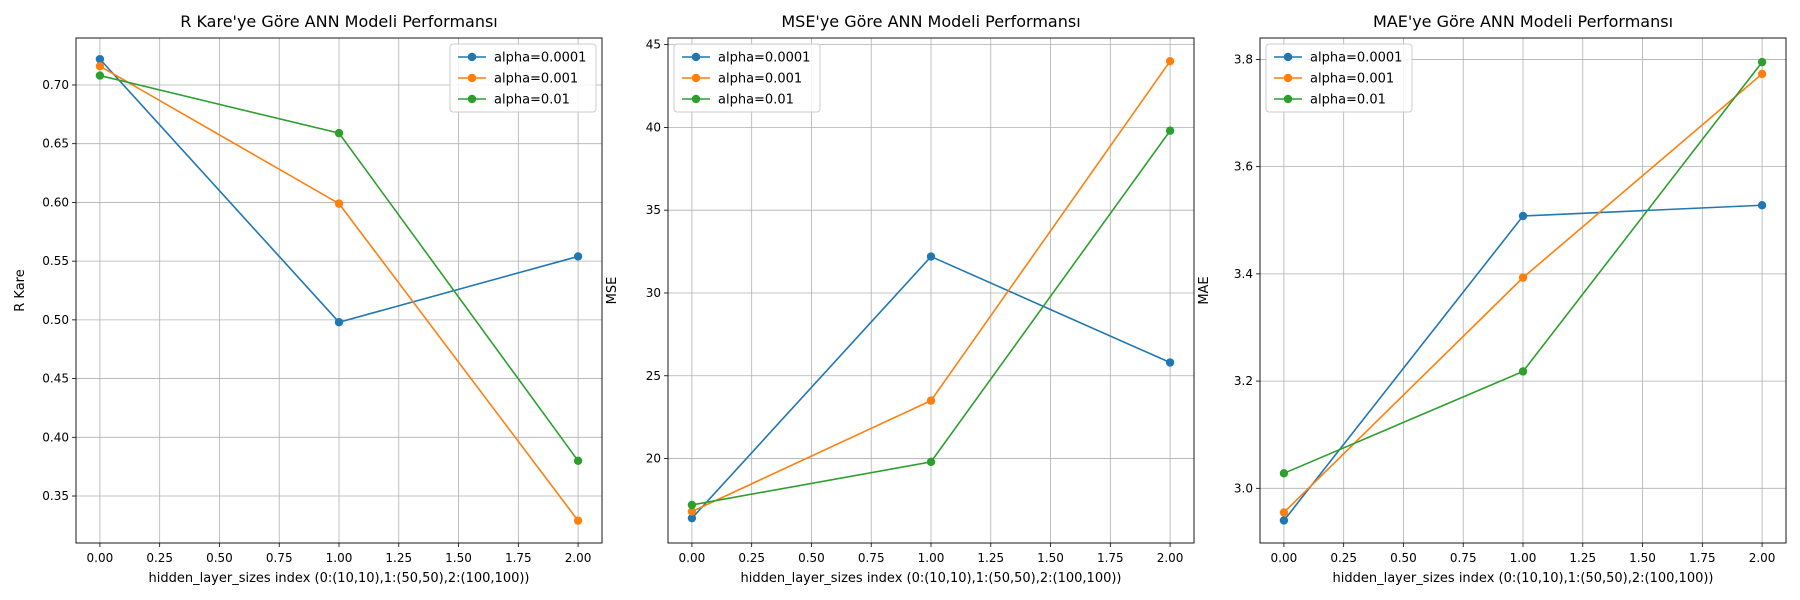 Image resolution: width=1800 pixels, height=600 pixels. I want to click on y-tick-label: 3.4, so click(1243, 274).